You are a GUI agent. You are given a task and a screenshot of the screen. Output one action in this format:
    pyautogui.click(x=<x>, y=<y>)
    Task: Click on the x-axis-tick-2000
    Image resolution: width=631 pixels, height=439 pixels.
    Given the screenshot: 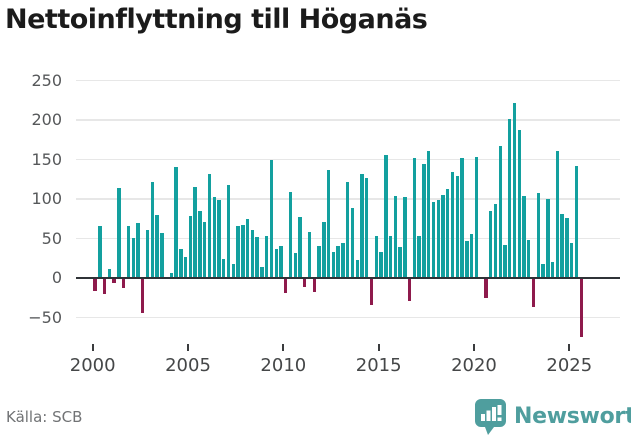 What is the action you would take?
    pyautogui.click(x=92, y=347)
    